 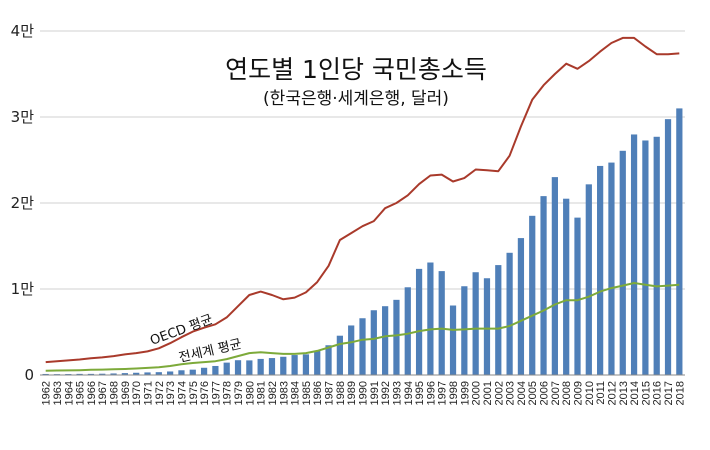 What do you see at coordinates (409, 393) in the screenshot?
I see `x-tick-label: 1994` at bounding box center [409, 393].